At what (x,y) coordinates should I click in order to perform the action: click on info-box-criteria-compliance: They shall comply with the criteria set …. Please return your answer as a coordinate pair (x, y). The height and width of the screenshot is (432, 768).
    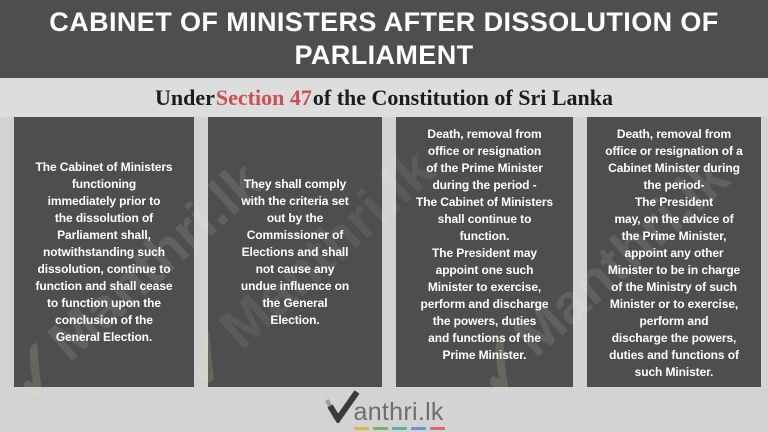
    Looking at the image, I should click on (295, 252).